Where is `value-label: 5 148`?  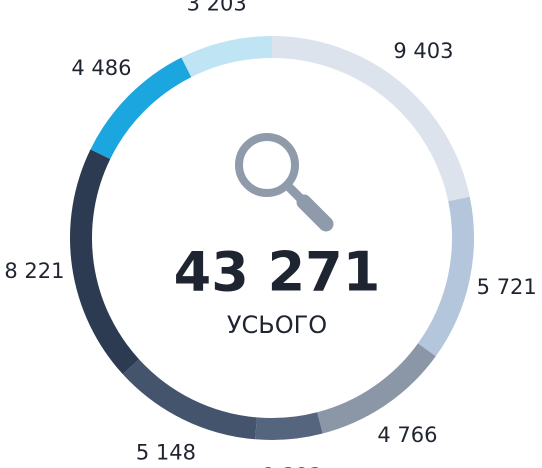 value-label: 5 148 is located at coordinates (166, 452).